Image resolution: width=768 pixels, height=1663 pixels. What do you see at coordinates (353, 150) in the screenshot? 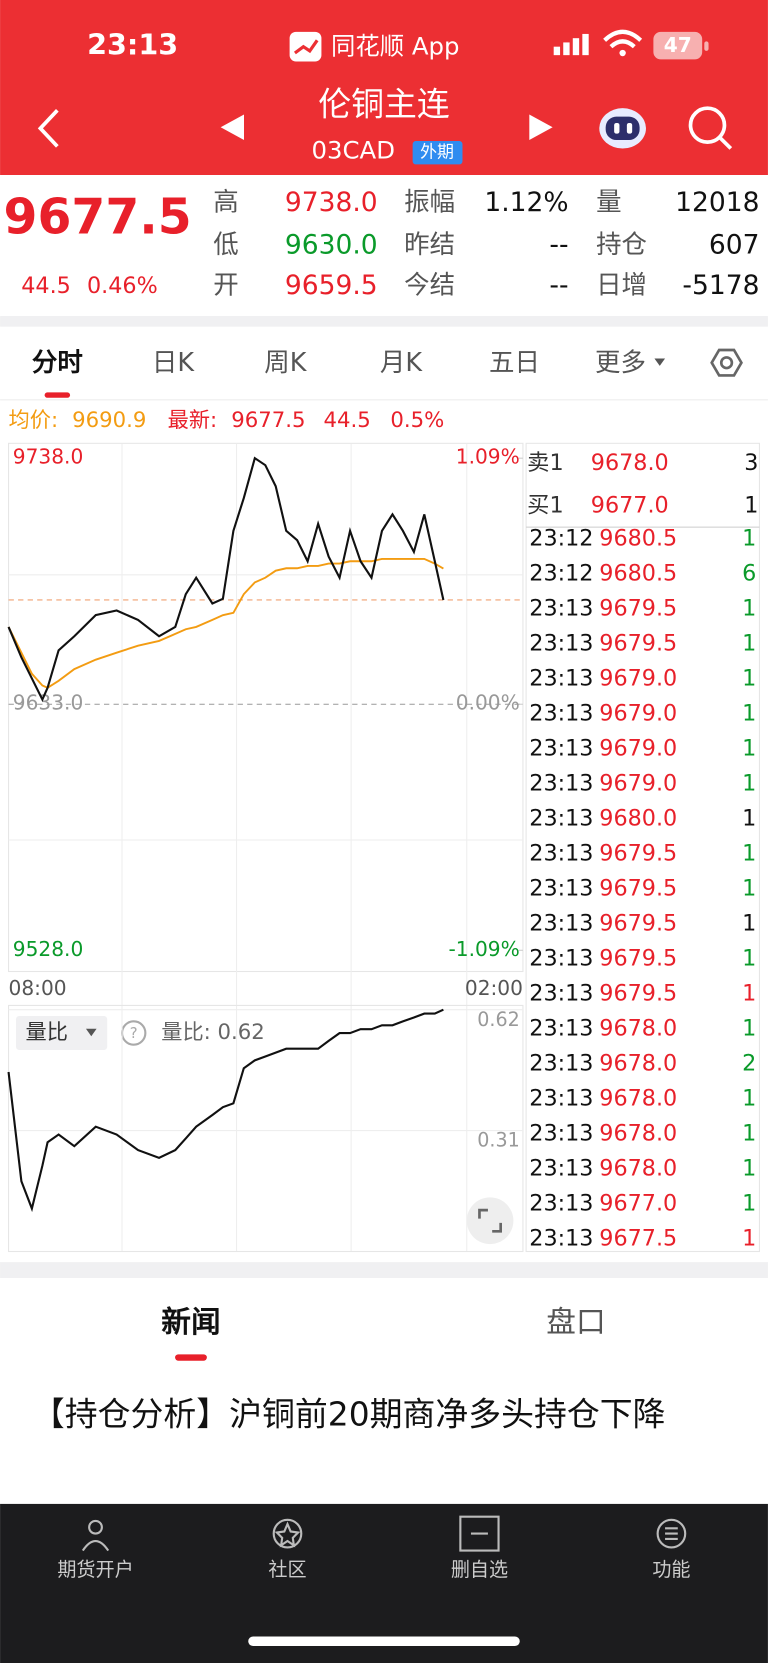
I see `code: 03CAD` at bounding box center [353, 150].